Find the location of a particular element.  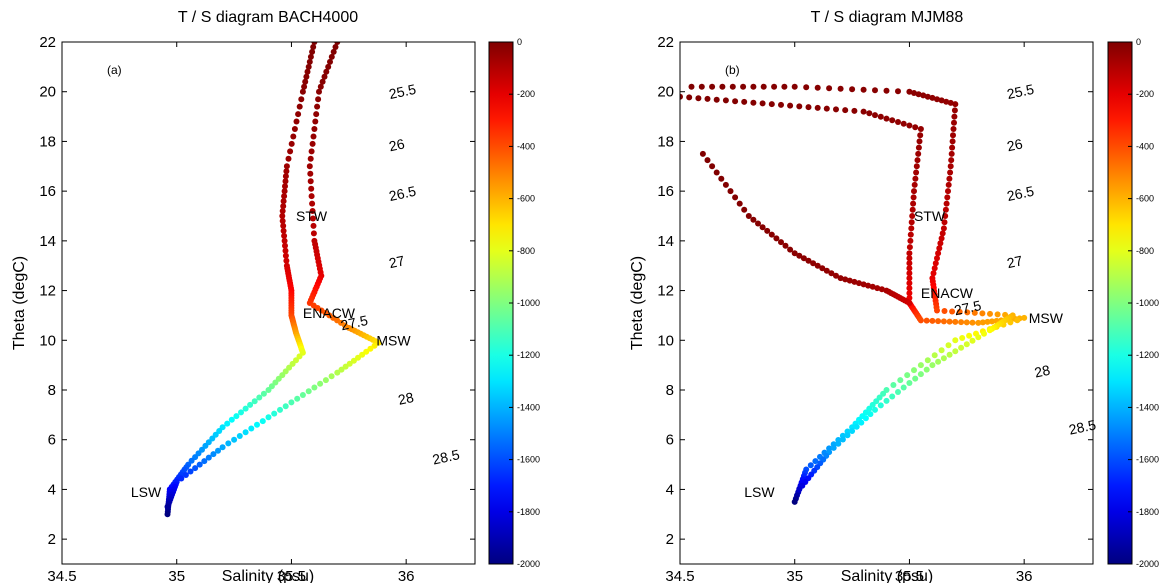

x-tick-label: 36 is located at coordinates (1024, 575).